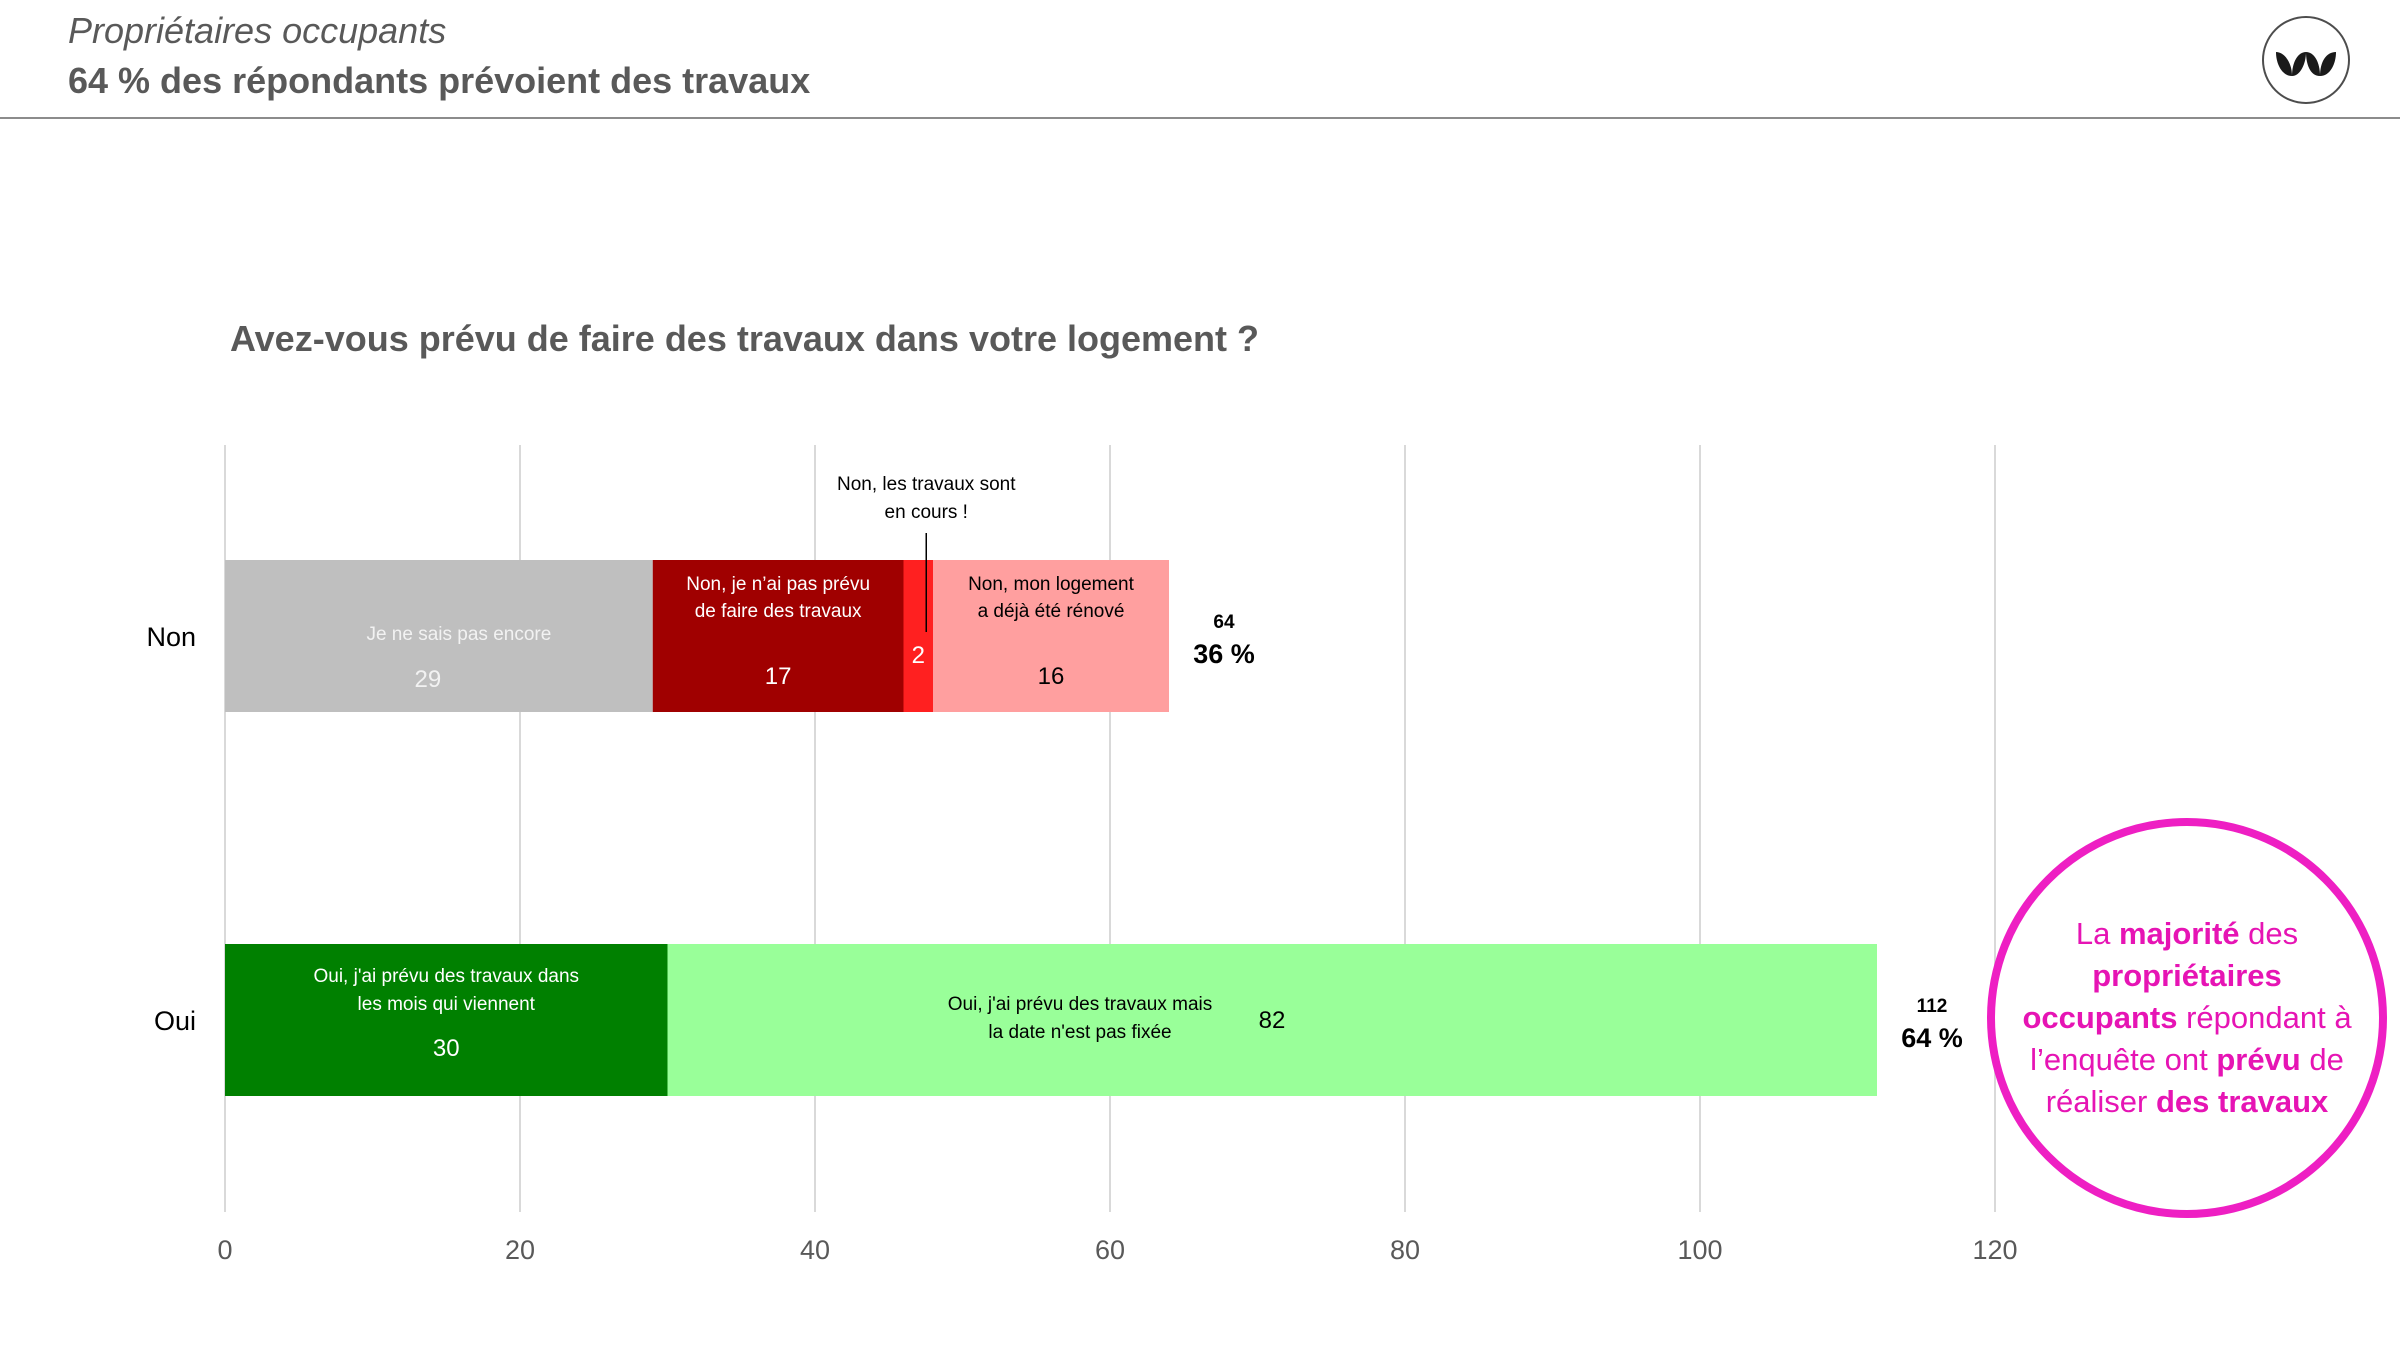 Image resolution: width=2400 pixels, height=1350 pixels. I want to click on segment-name-label: Non, les travaux sont en cours !, so click(926, 498).